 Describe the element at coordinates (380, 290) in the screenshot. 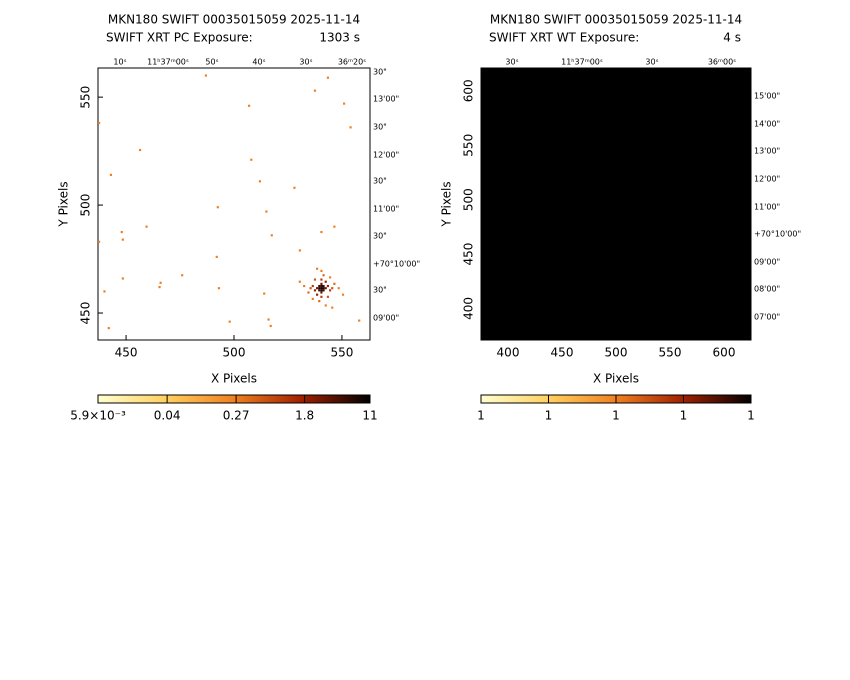

I see `dec-label: 30"` at that location.